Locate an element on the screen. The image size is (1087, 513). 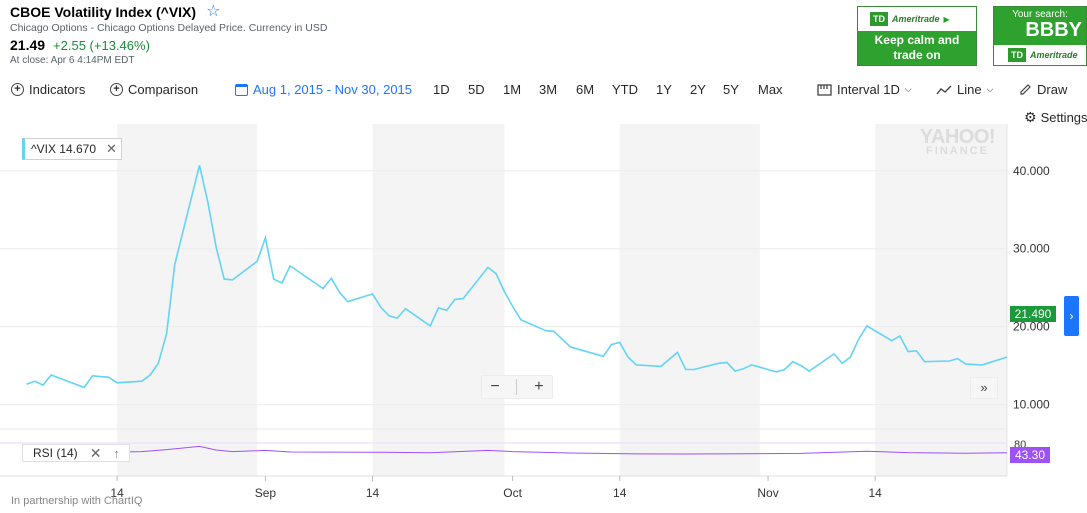
gear-icon: ⚙ is located at coordinates (1030, 117).